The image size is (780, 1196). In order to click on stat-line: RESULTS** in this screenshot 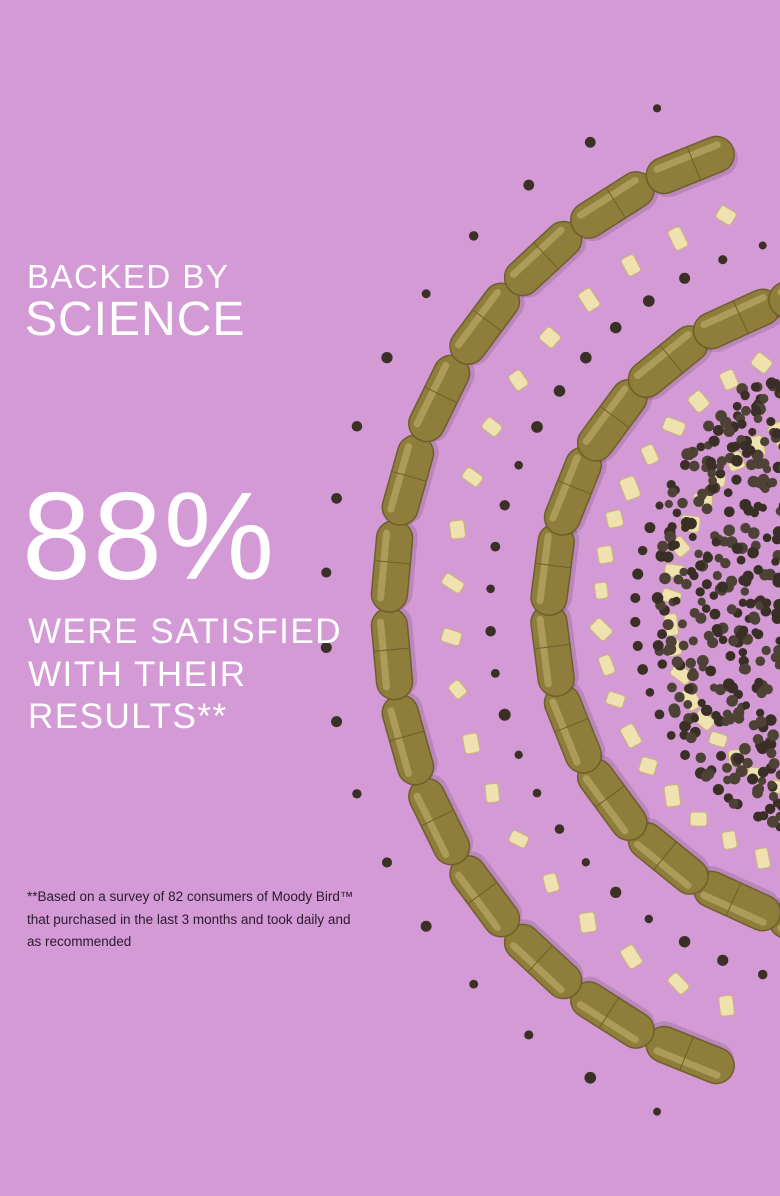, I will do `click(128, 716)`.